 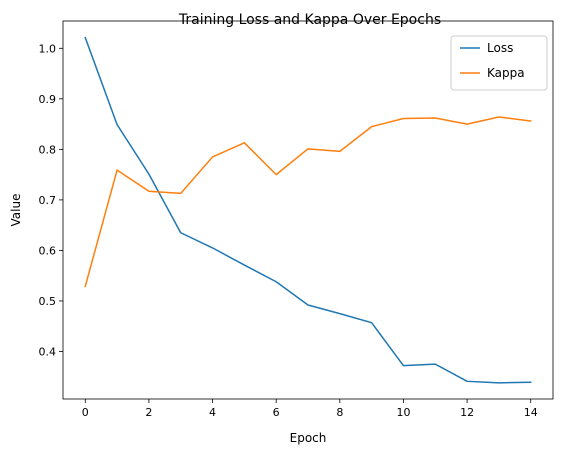 I want to click on x-tick-label: 12, so click(x=467, y=412).